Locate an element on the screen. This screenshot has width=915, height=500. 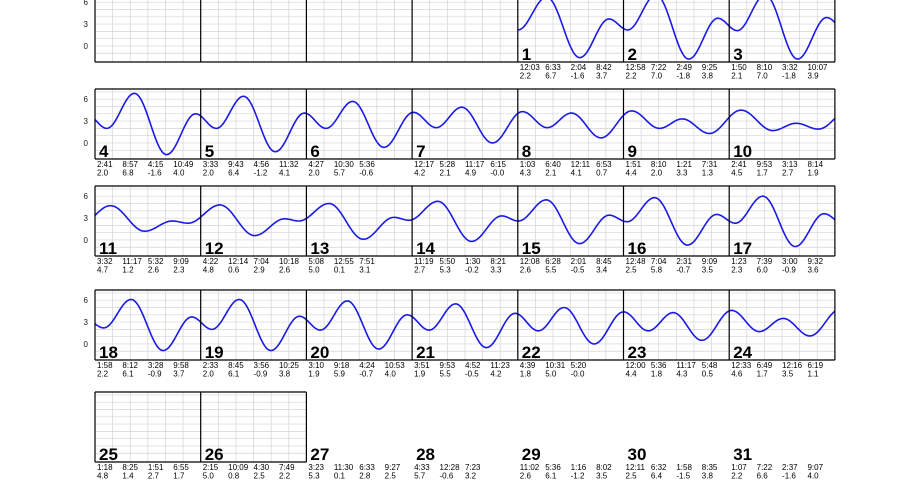
day-number: 2 is located at coordinates (632, 54).